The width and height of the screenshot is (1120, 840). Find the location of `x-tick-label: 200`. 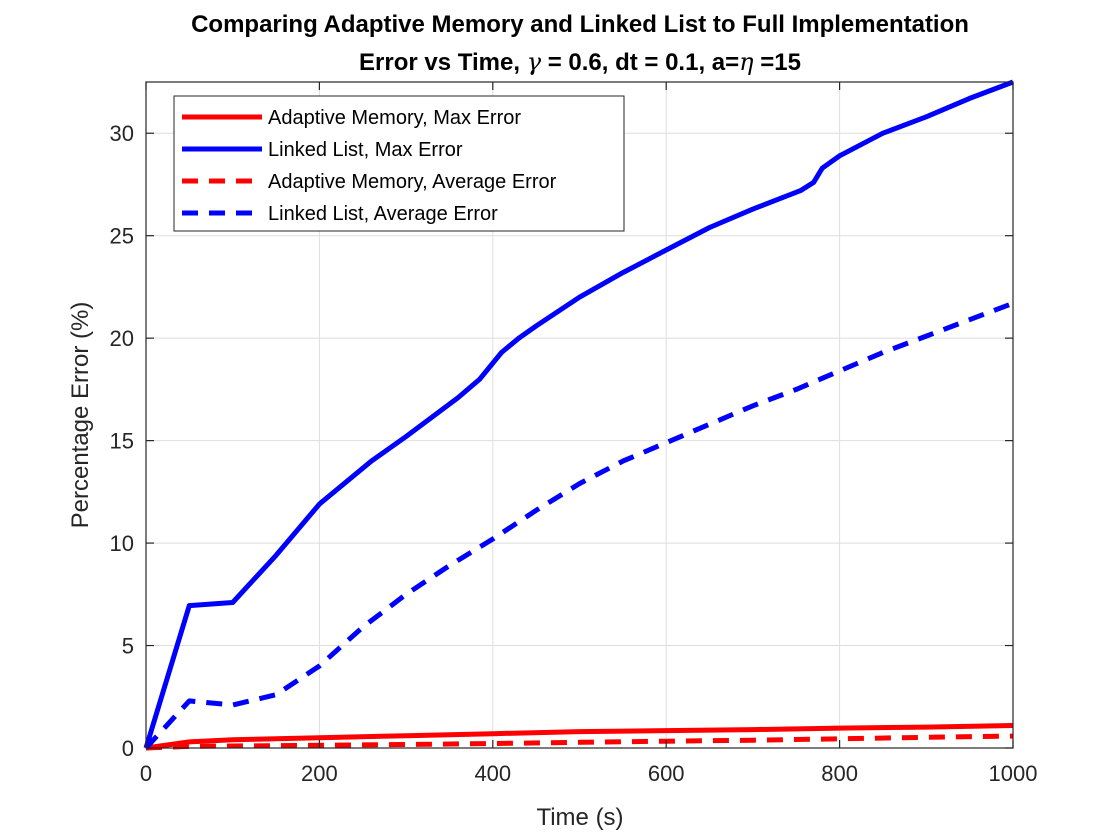

x-tick-label: 200 is located at coordinates (319, 773).